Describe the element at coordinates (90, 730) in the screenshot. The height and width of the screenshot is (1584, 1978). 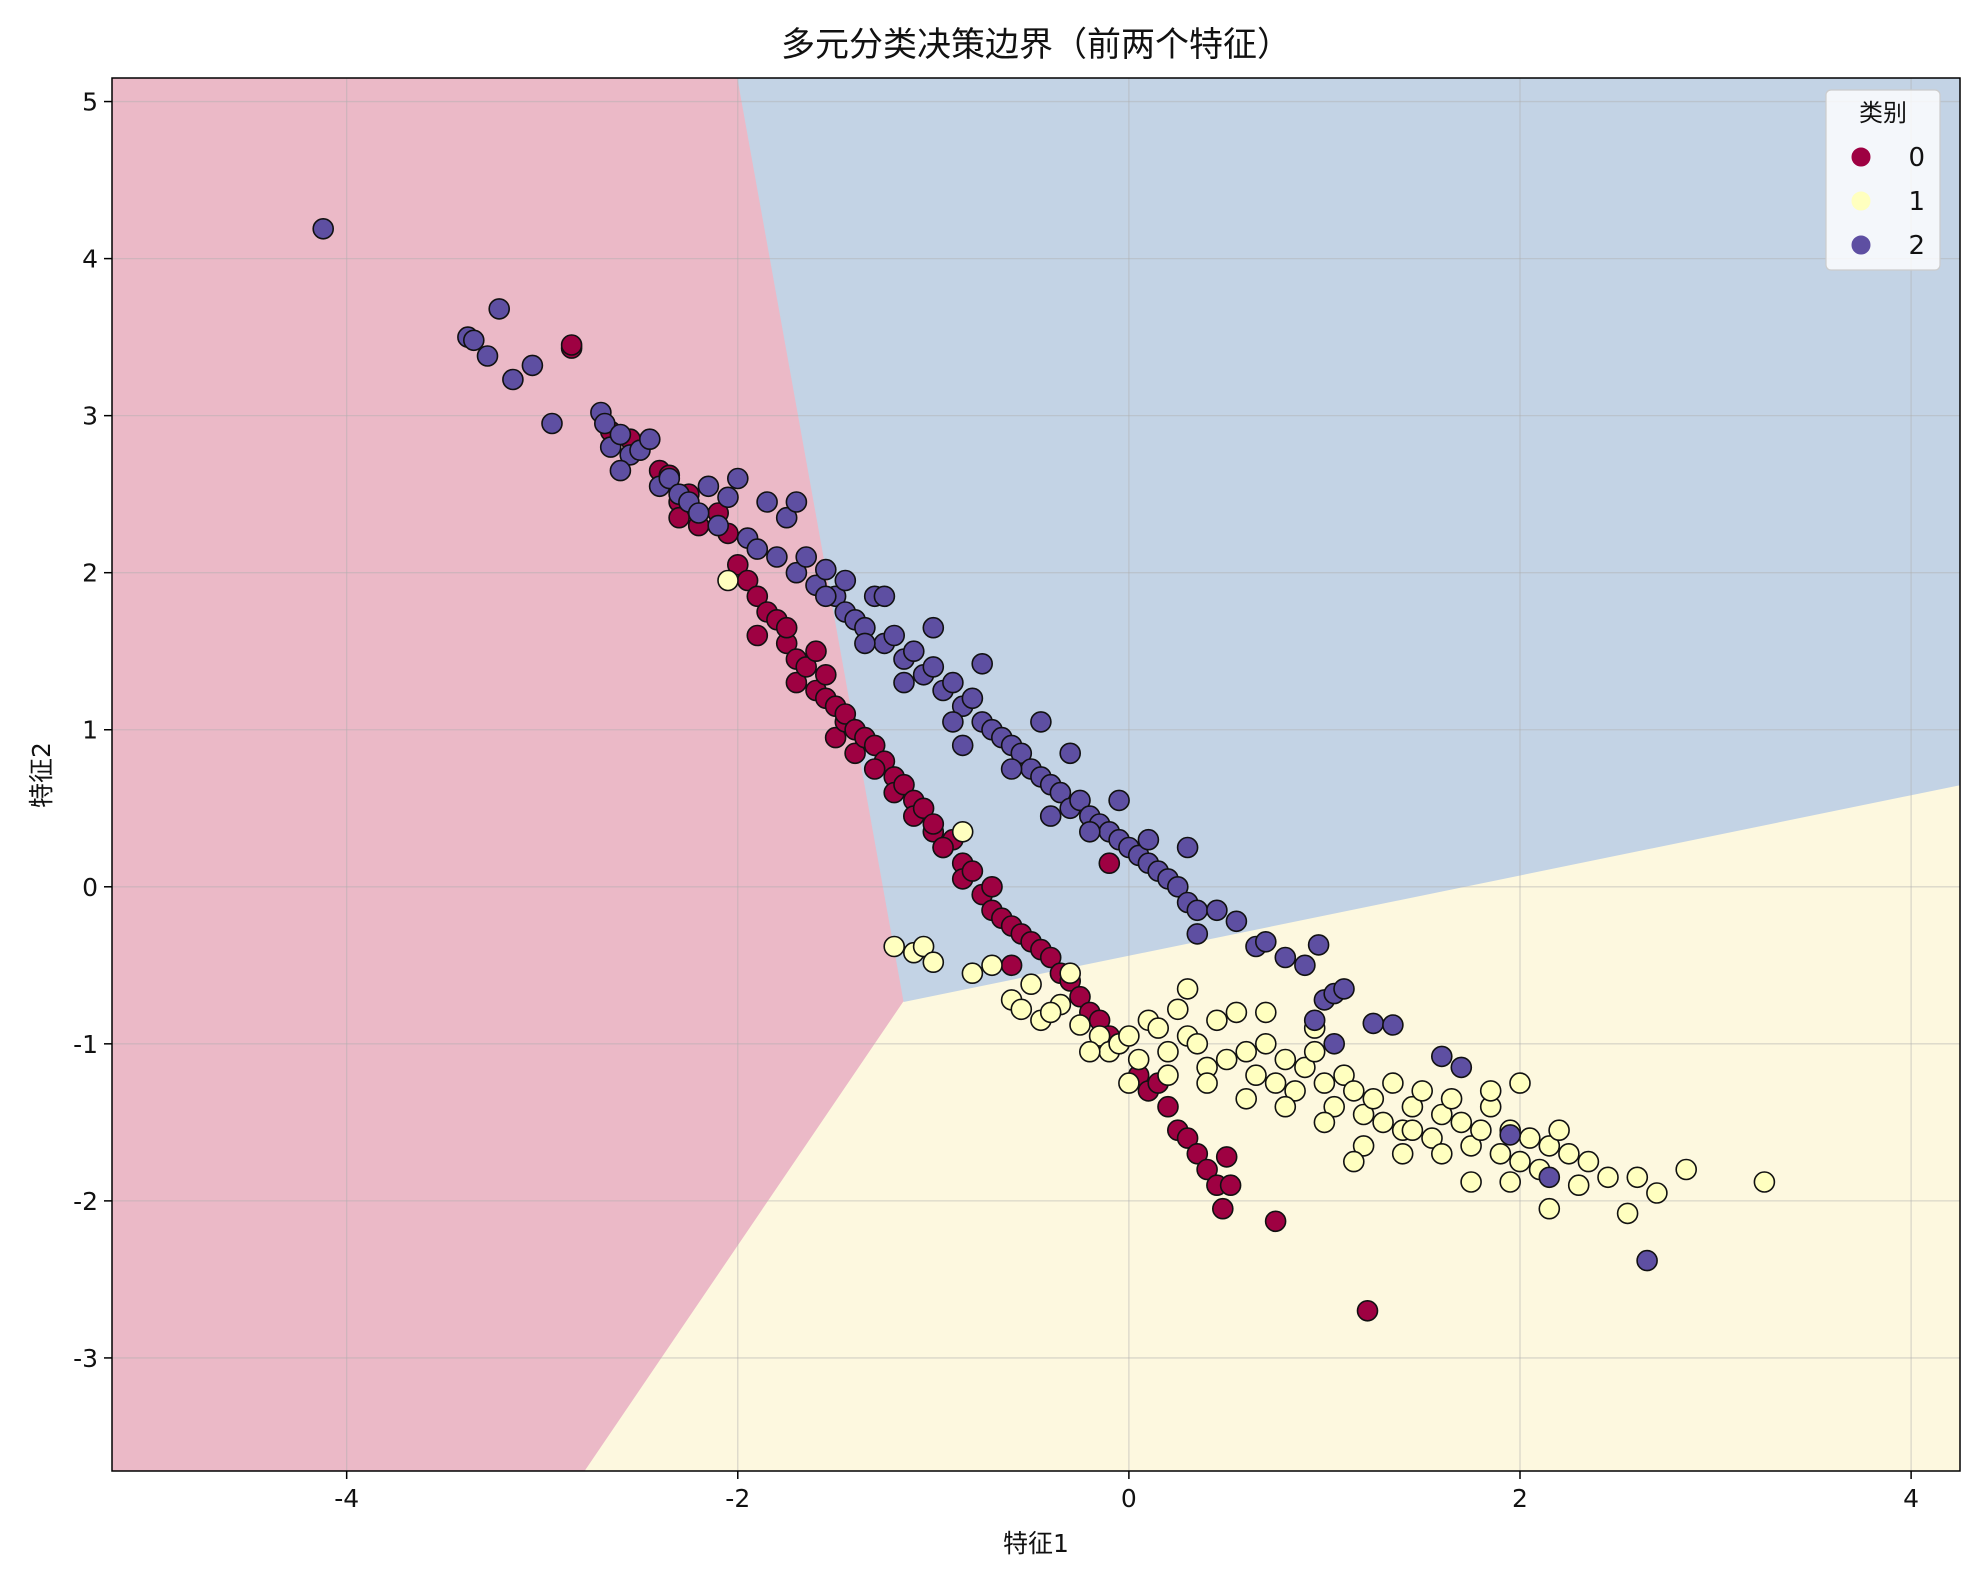
I see `y-tick-label: 1` at that location.